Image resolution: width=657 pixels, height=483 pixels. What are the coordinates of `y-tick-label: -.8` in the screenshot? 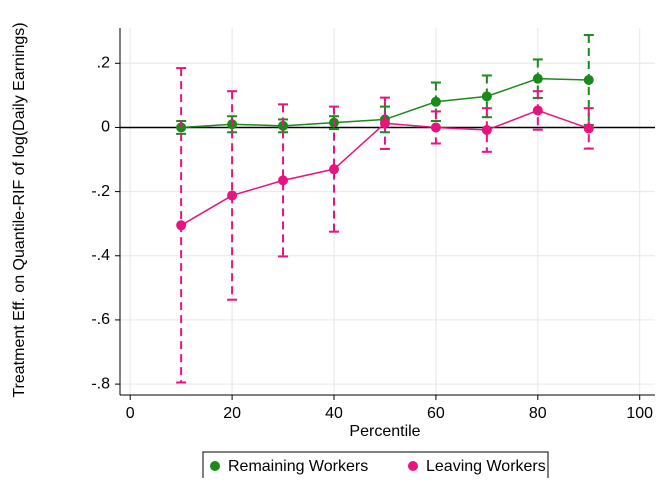 It's located at (100, 383).